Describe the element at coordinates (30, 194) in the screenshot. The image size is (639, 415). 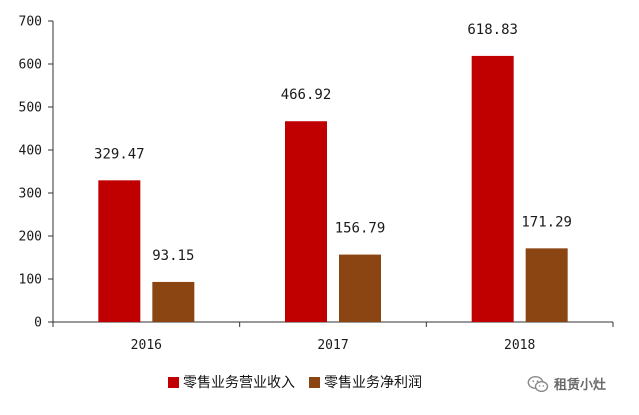
I see `y-tick-label: 300` at that location.